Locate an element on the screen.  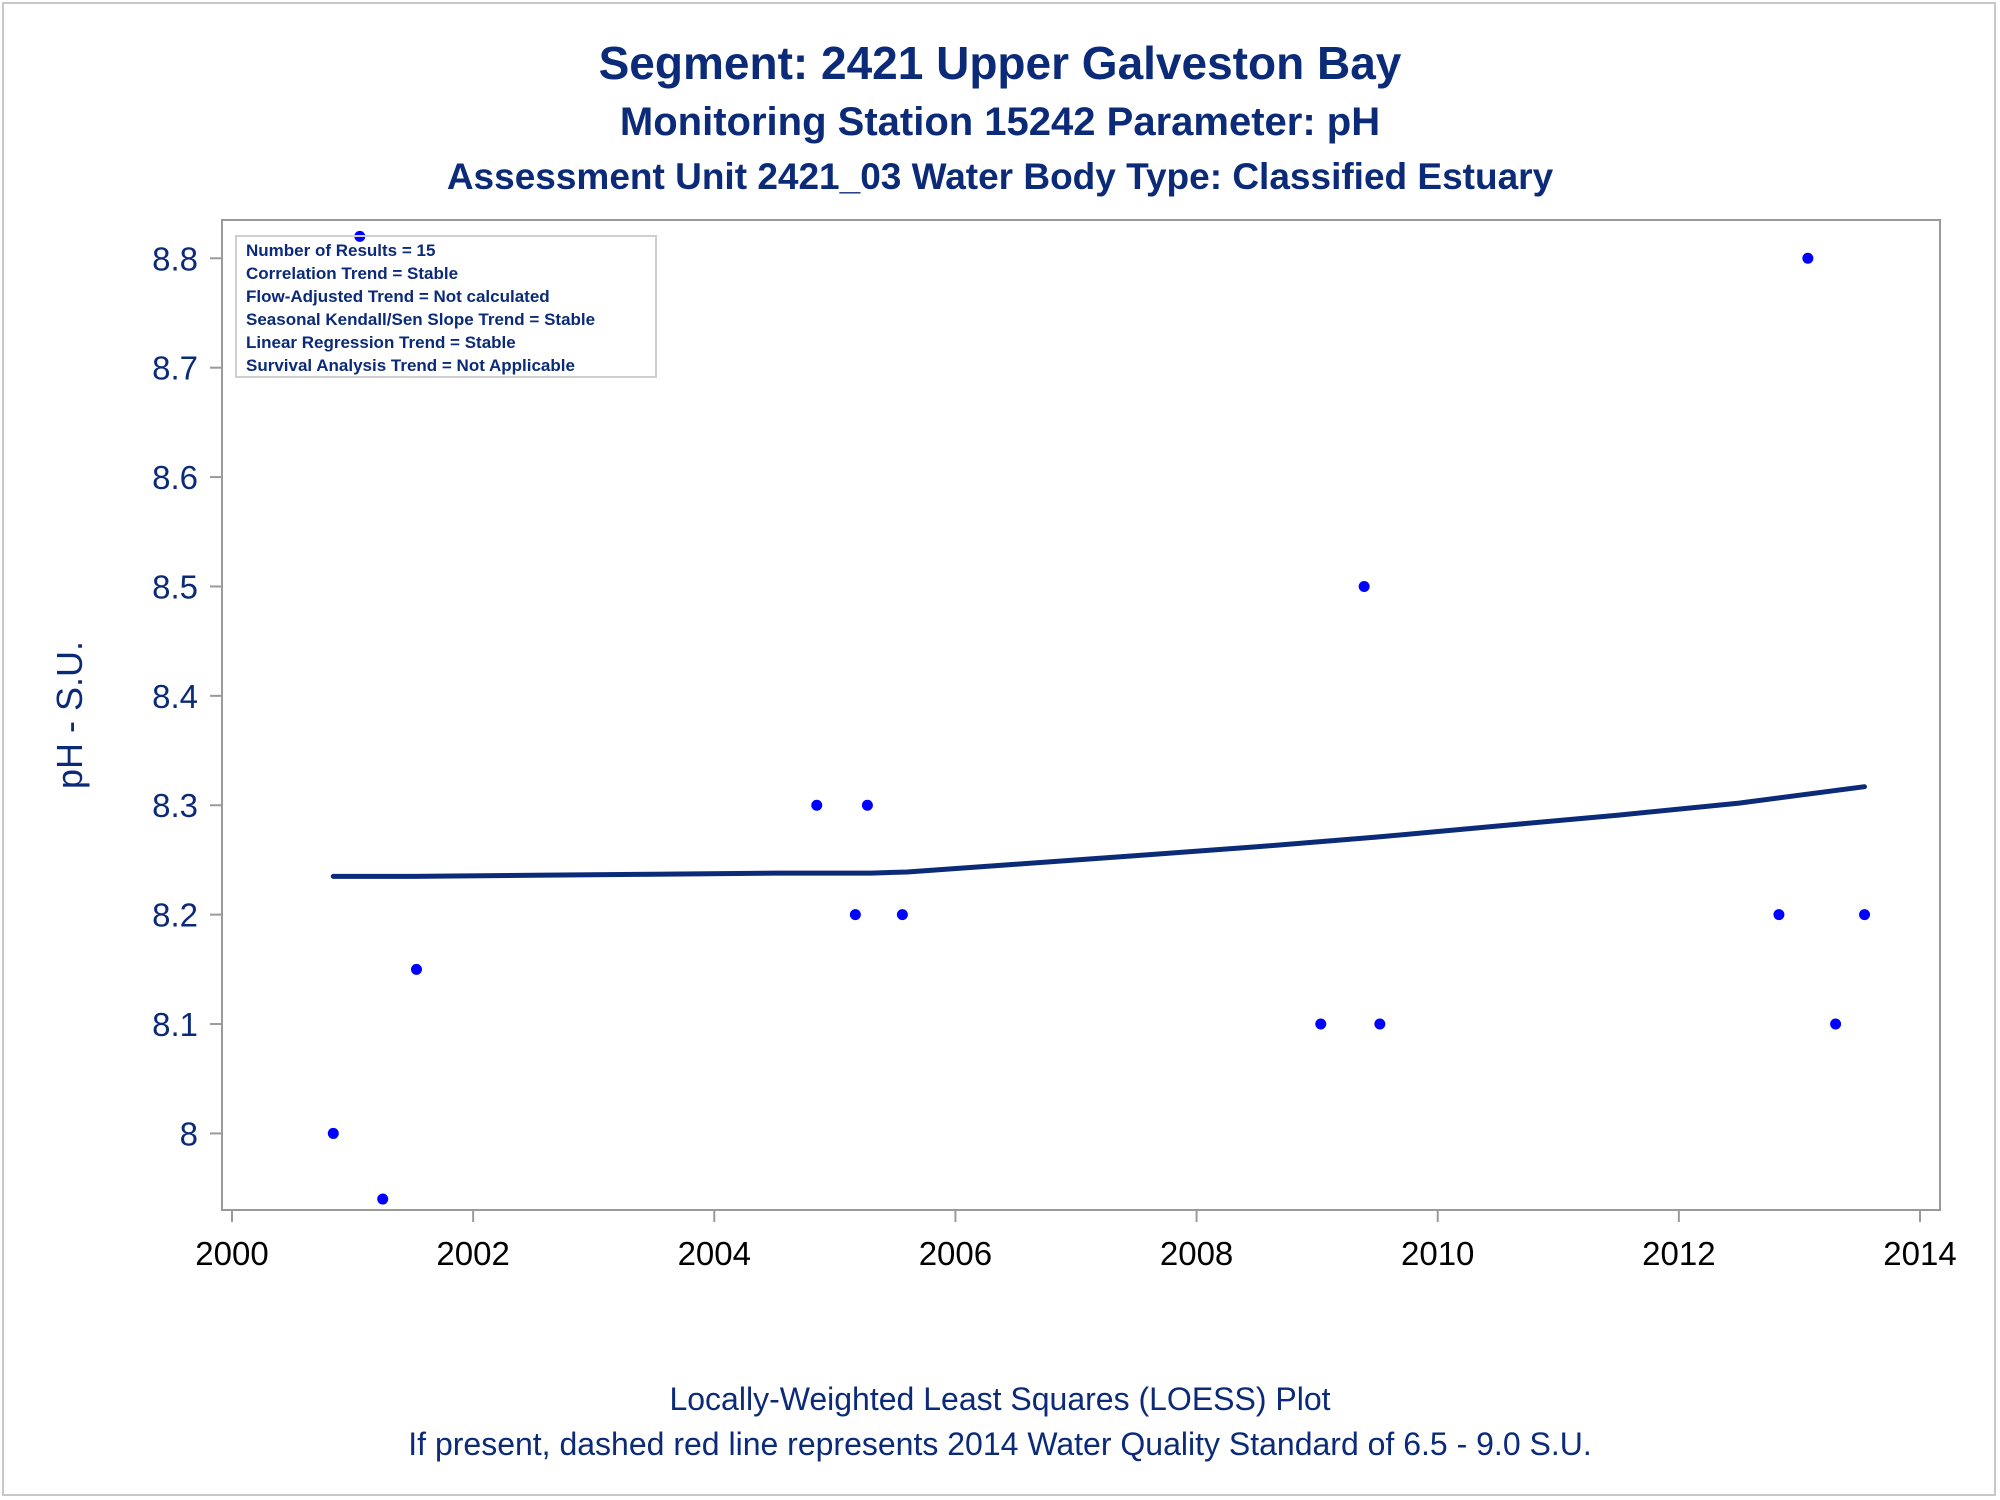
inset-line: Survival Analysis Trend = Not Applicable is located at coordinates (410, 365).